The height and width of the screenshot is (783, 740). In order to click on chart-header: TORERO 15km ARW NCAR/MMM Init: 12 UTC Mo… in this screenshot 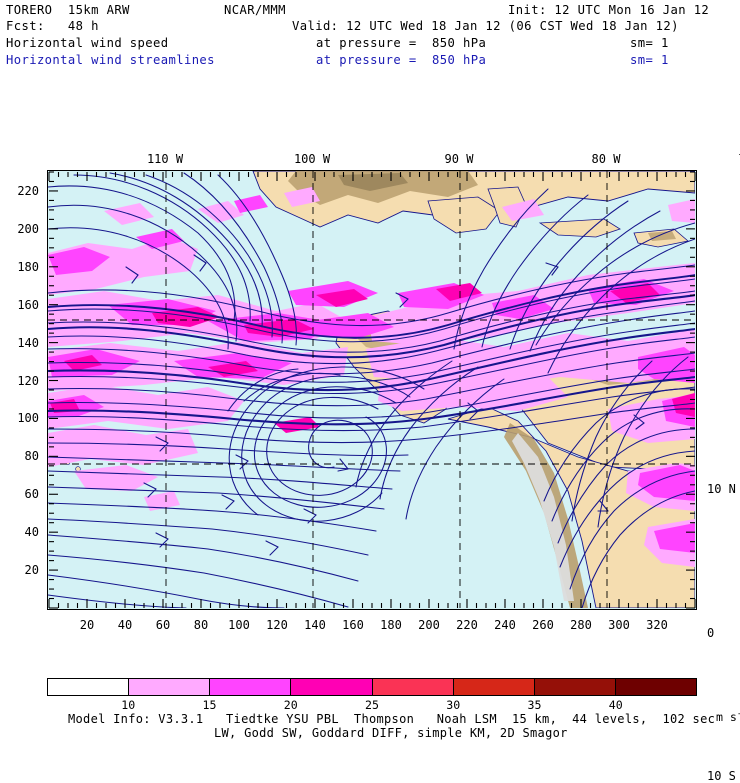, I will do `click(370, 36)`.